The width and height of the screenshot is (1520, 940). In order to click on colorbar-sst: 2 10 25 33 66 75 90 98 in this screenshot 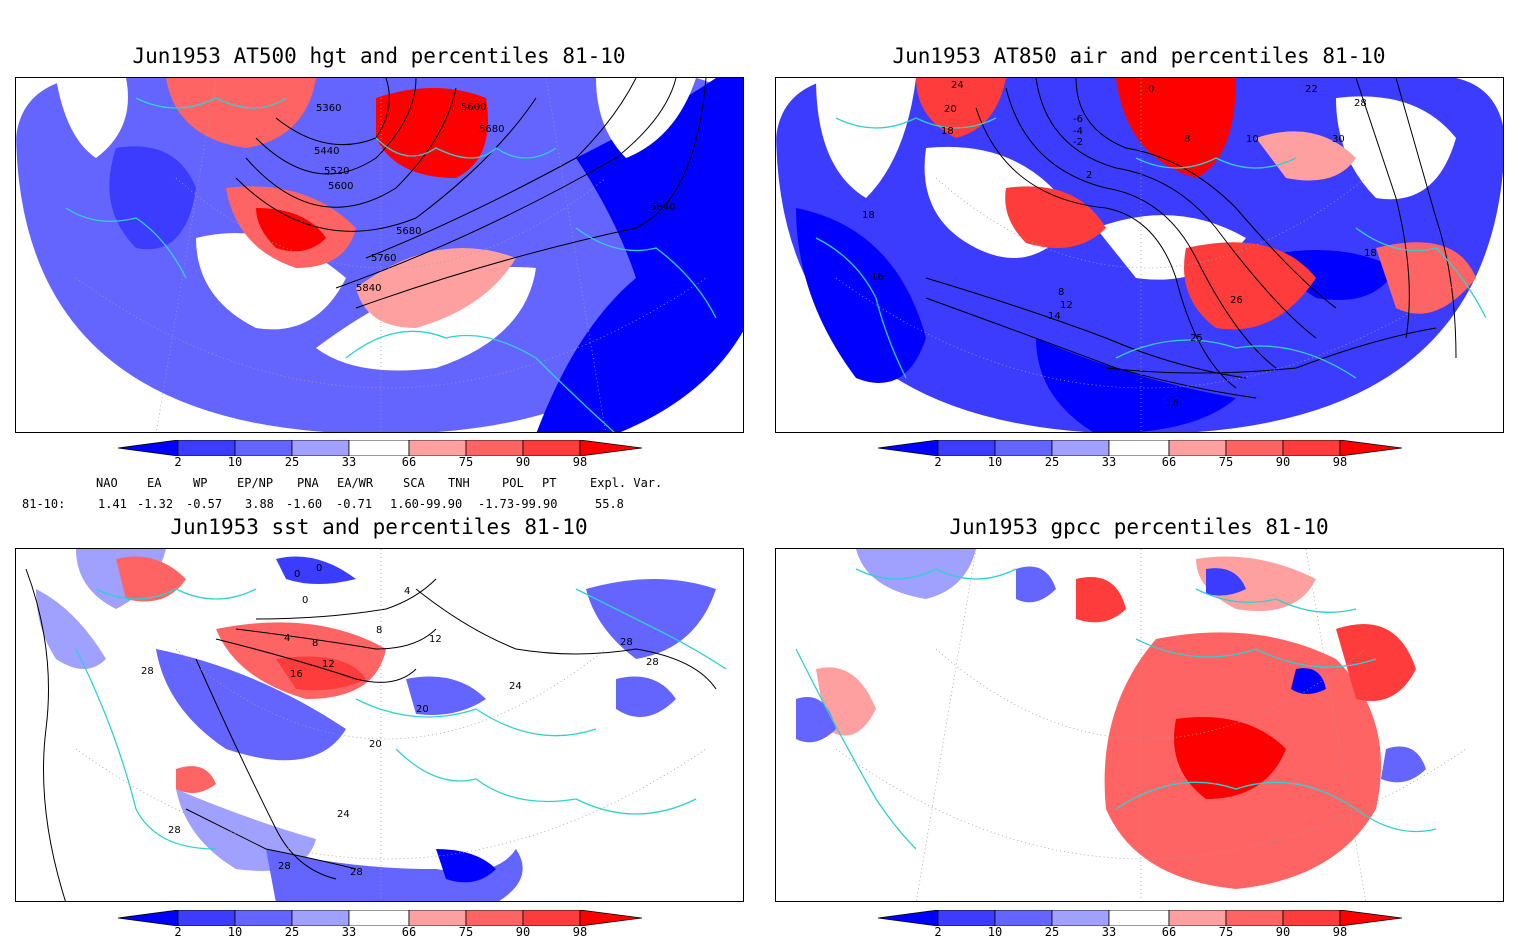, I will do `click(380, 924)`.